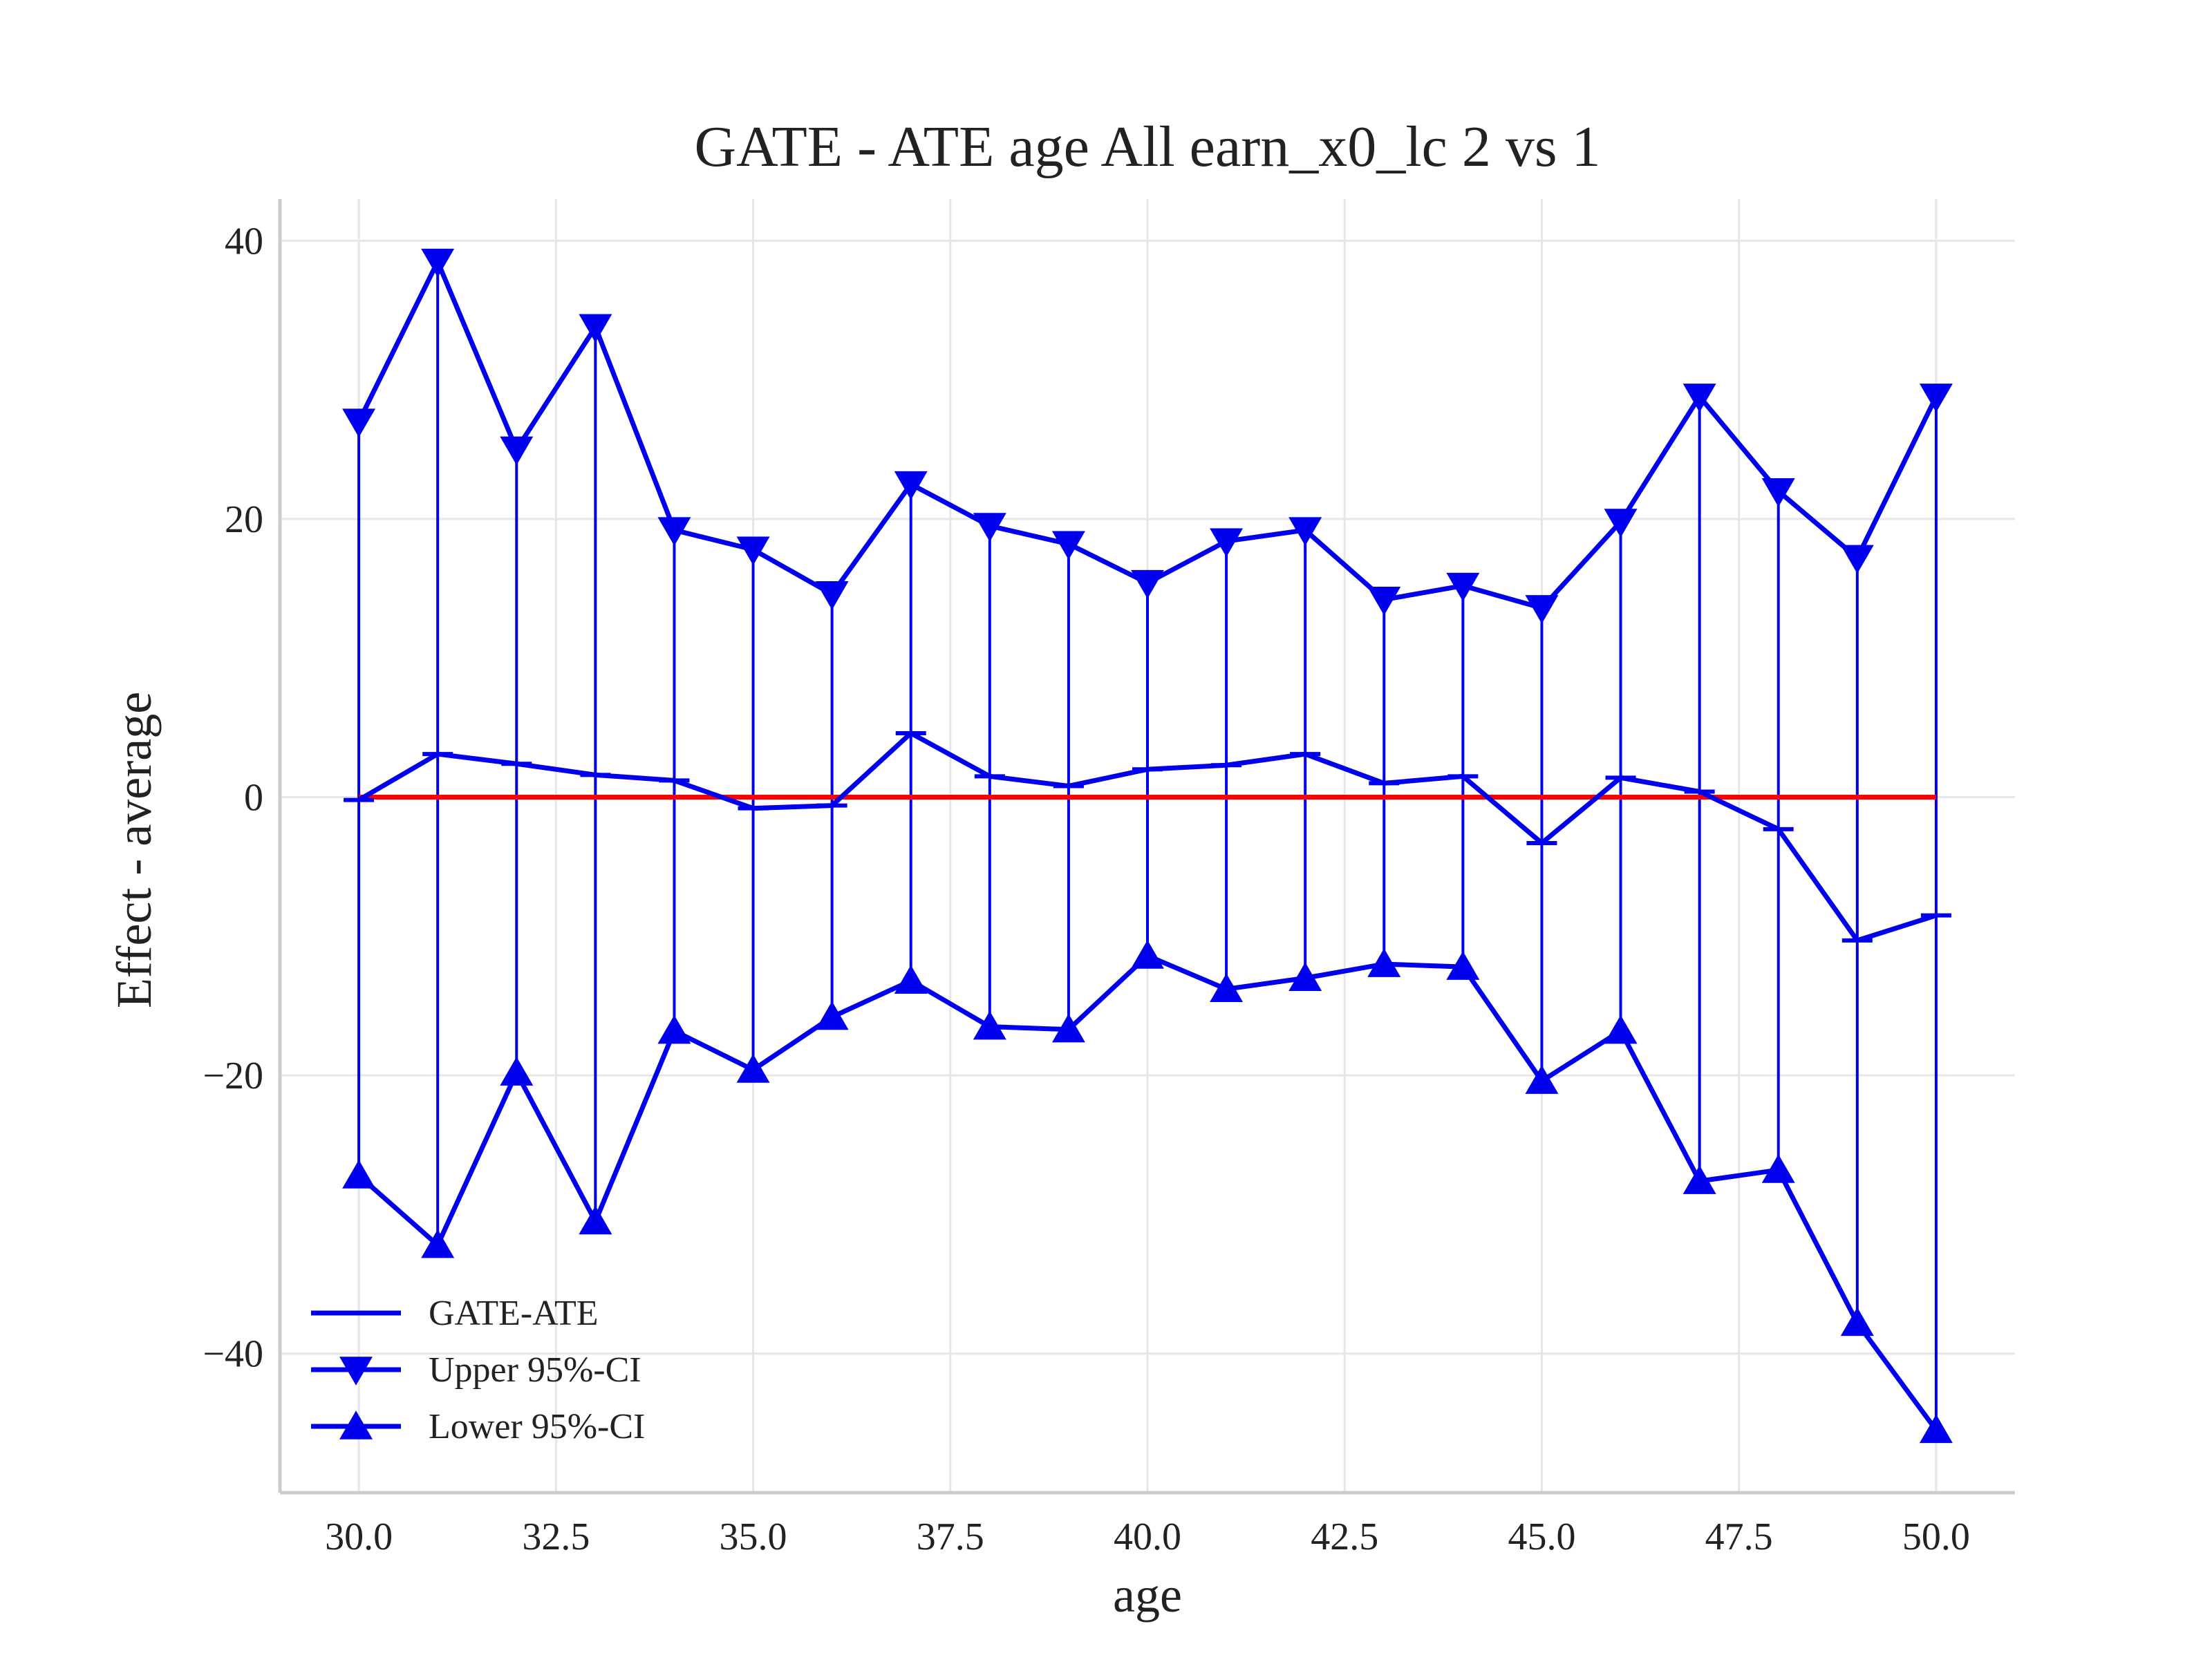 Image resolution: width=2212 pixels, height=1662 pixels. I want to click on legend-label: GATE-ATE, so click(514, 1313).